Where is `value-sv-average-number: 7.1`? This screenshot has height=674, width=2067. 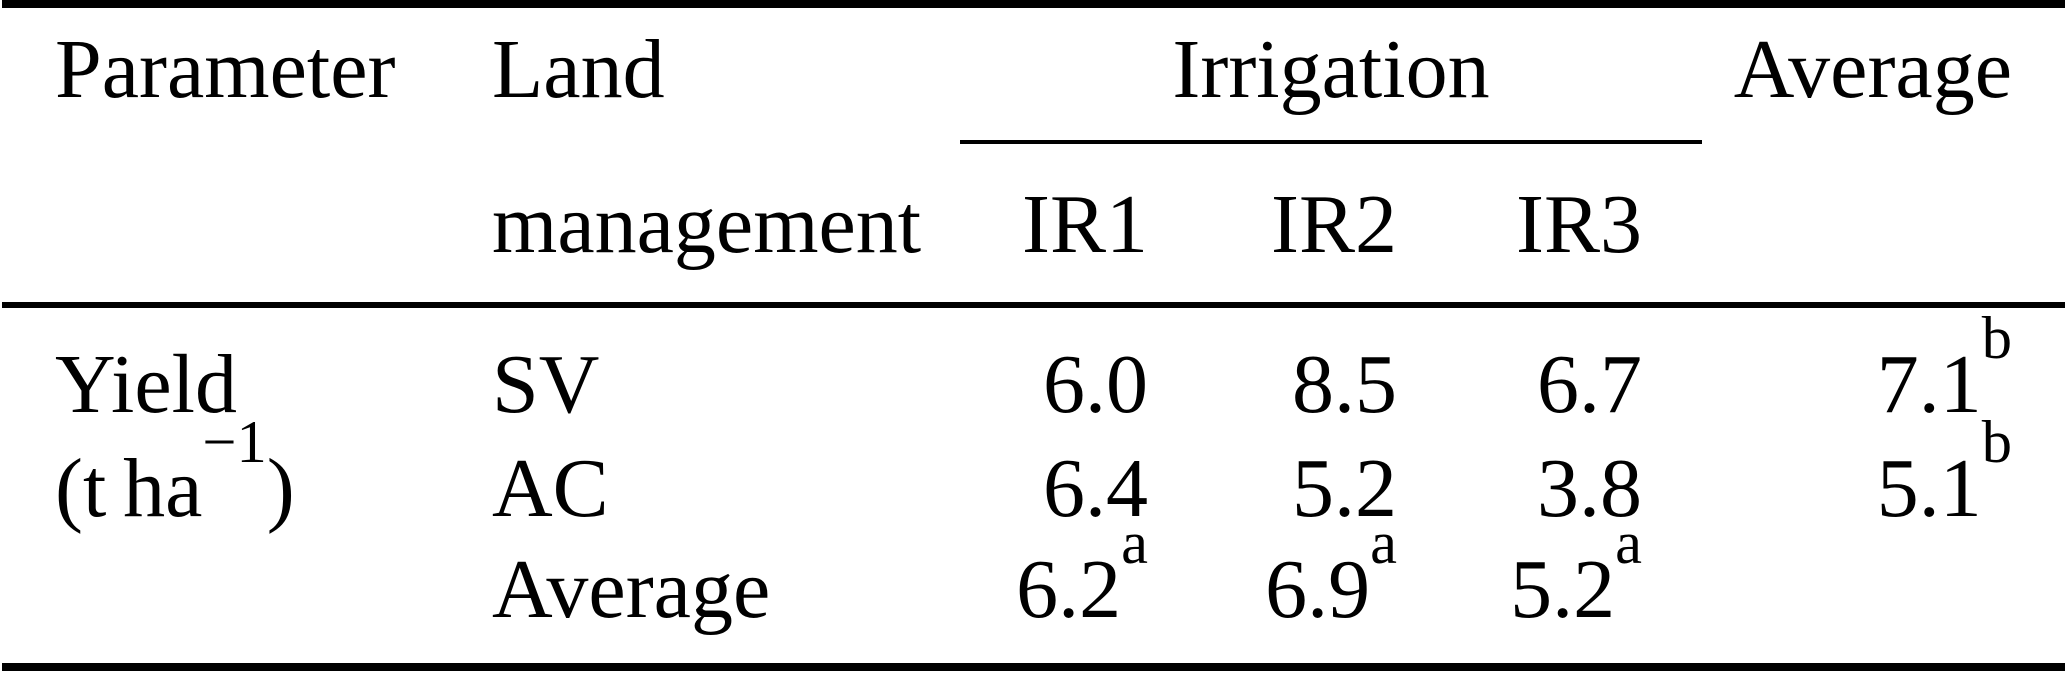
value-sv-average-number: 7.1 is located at coordinates (1929, 384).